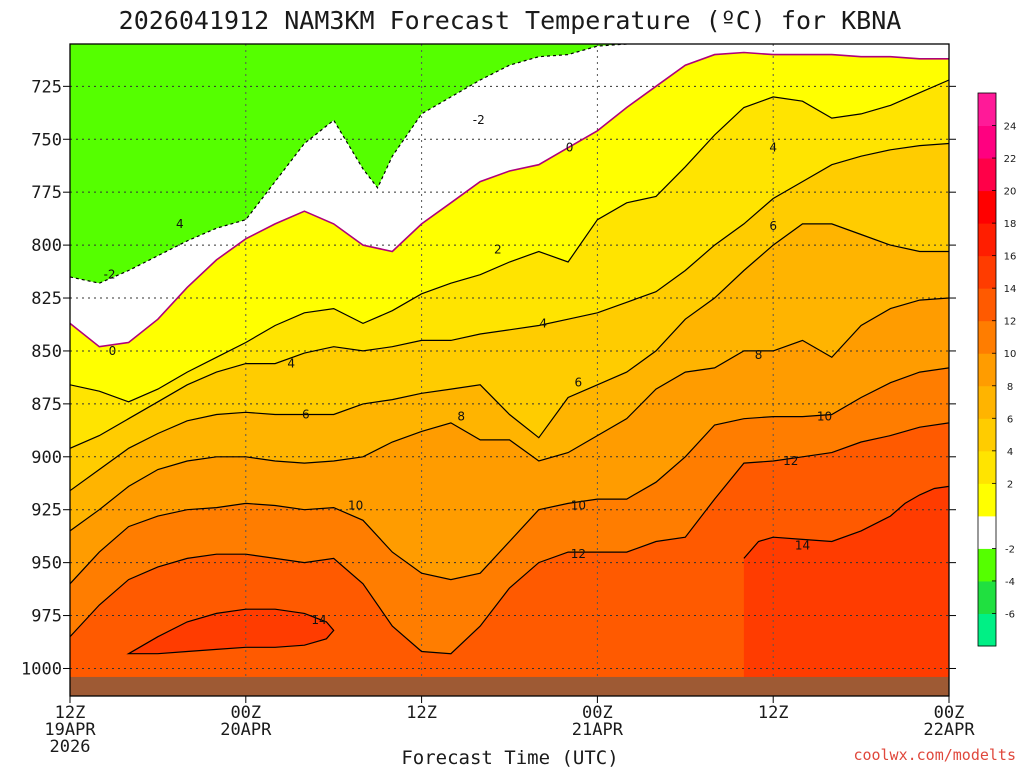  I want to click on colorbar-label: -4, so click(1010, 582).